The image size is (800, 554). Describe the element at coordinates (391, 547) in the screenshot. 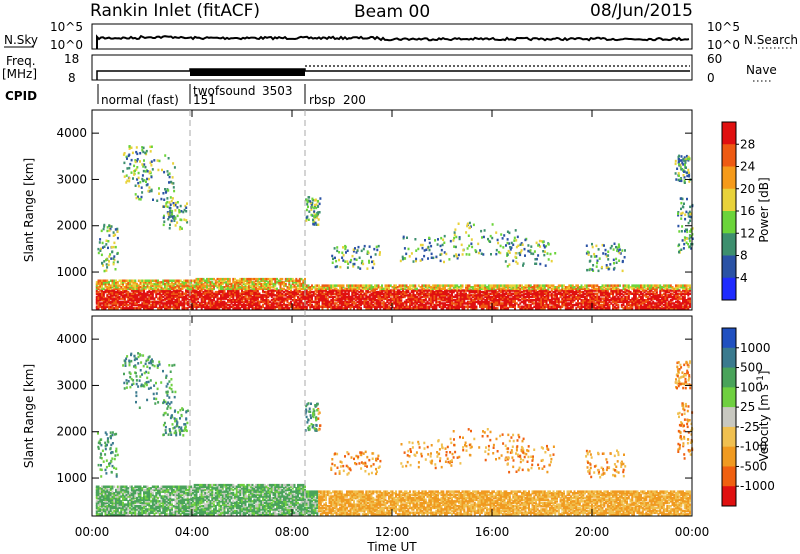

I see `time-axis-label: Time UT` at that location.